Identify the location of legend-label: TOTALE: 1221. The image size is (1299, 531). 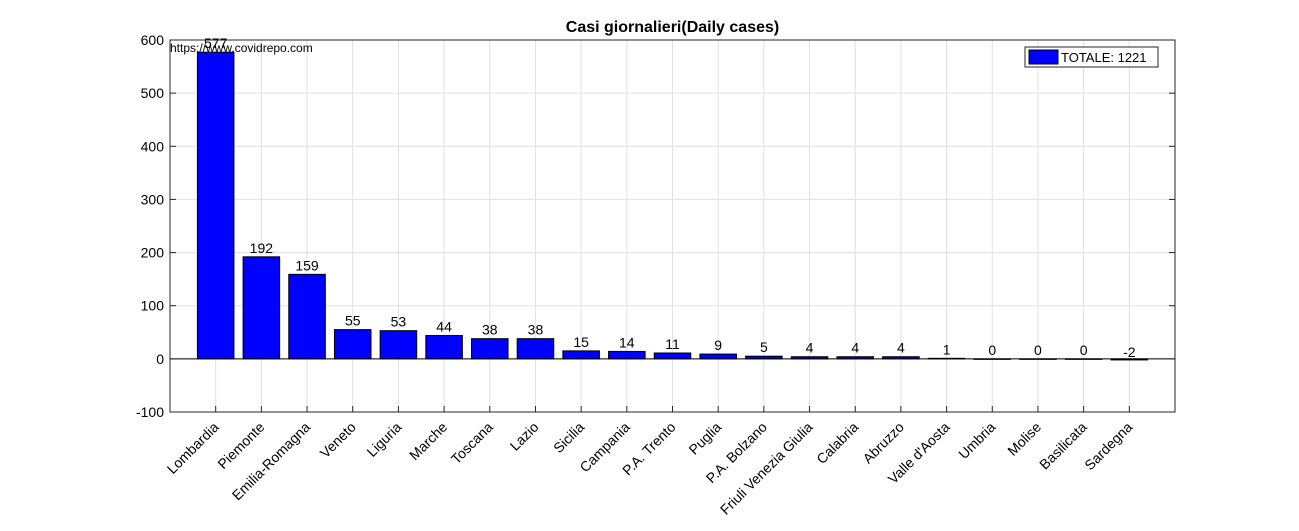
(1104, 57).